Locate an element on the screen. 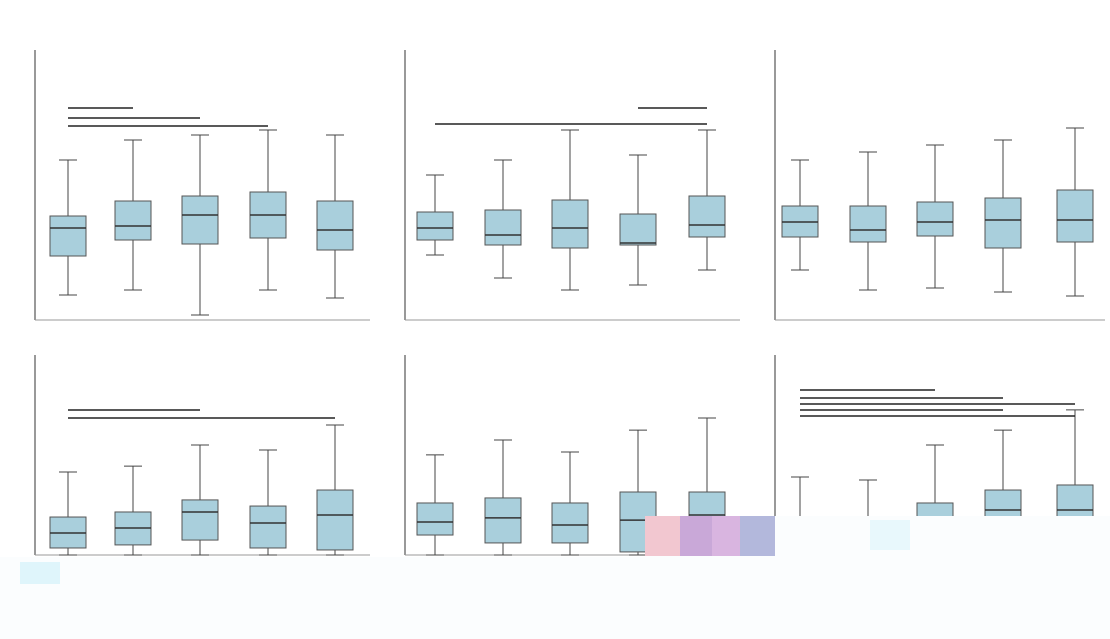  overlay is located at coordinates (555, 598).